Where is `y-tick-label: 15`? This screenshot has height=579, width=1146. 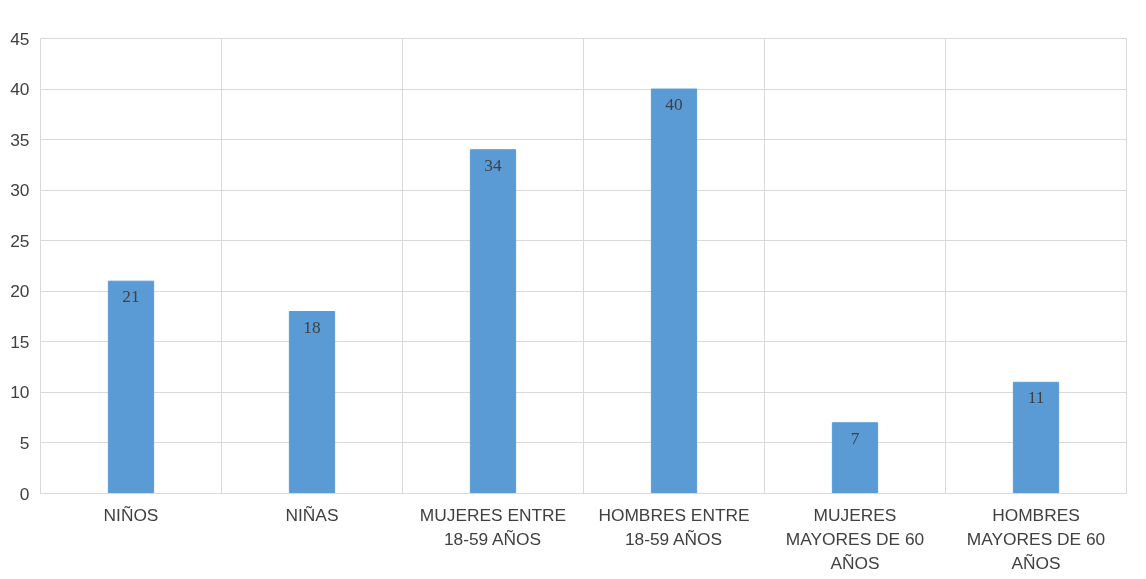
y-tick-label: 15 is located at coordinates (20, 341).